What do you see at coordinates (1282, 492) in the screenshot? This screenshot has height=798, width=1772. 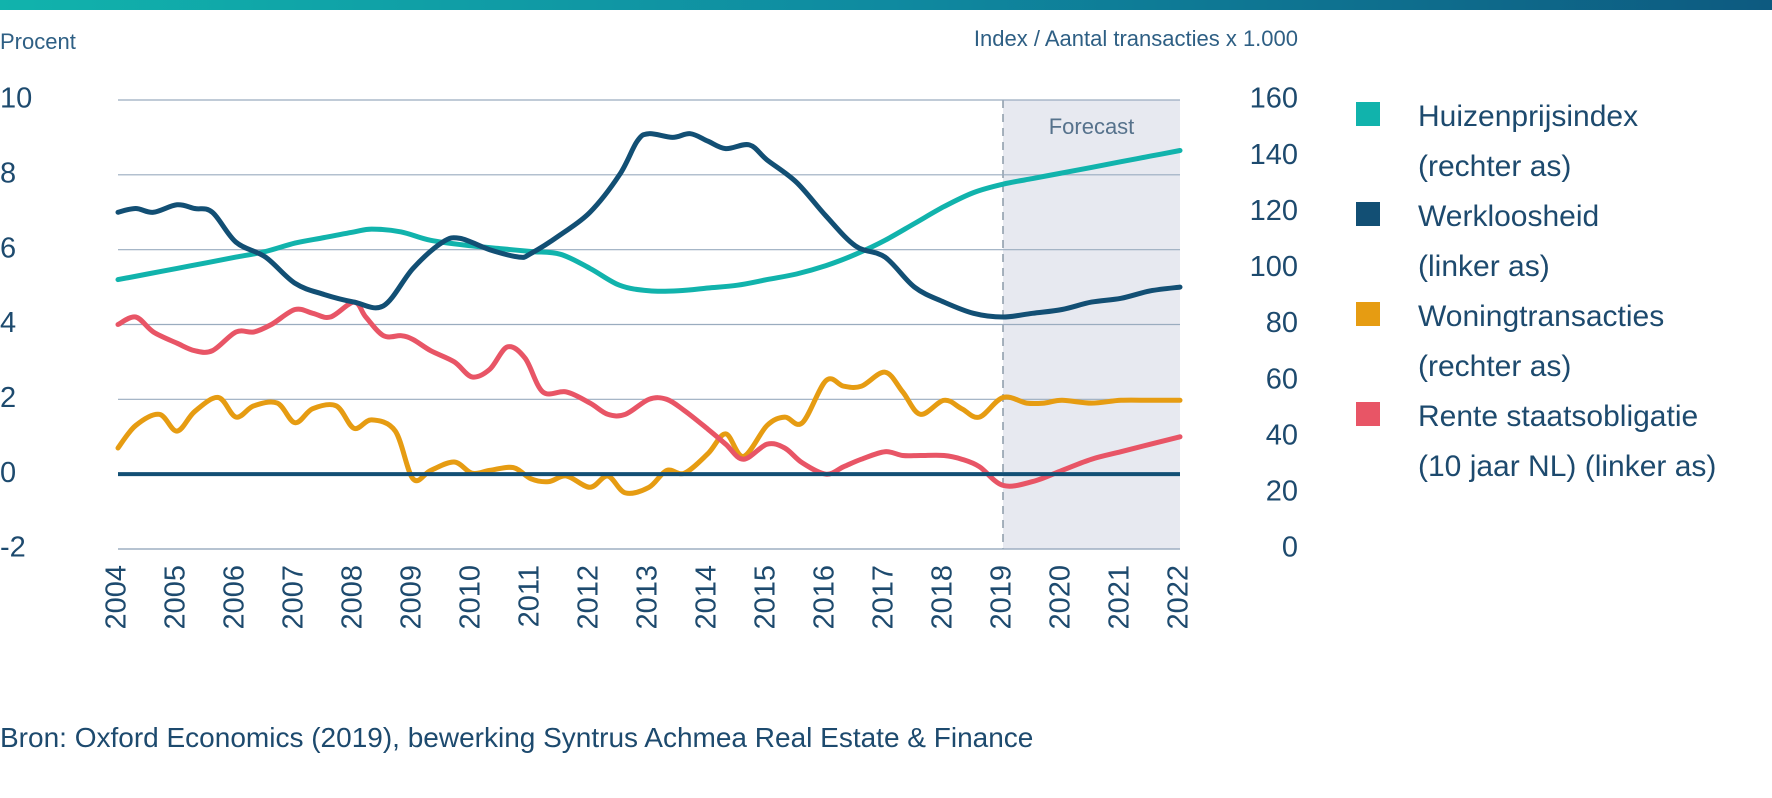 I see `right-tick-label: 20` at bounding box center [1282, 492].